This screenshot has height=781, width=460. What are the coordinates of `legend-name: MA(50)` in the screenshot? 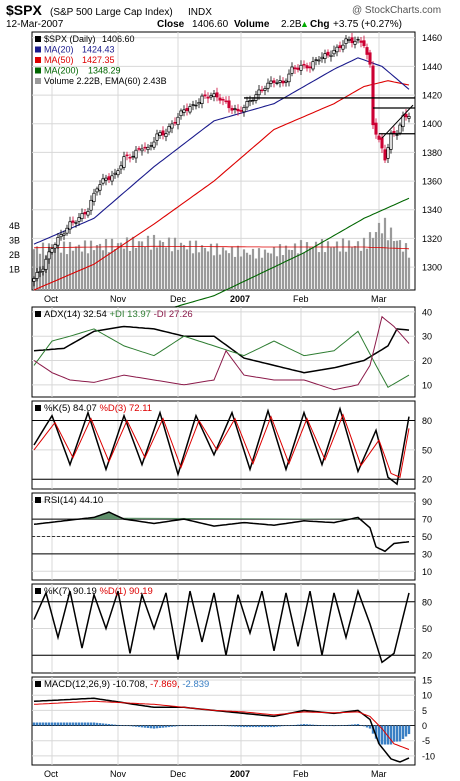 It's located at (59, 60).